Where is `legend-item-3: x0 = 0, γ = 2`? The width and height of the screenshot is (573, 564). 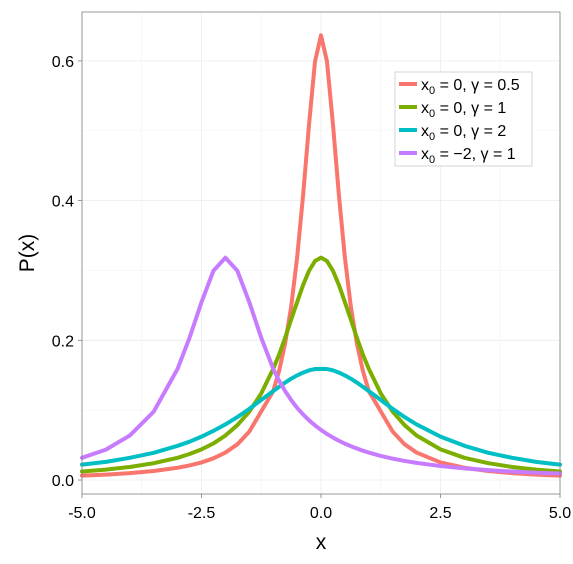 legend-item-3: x0 = 0, γ = 2 is located at coordinates (452, 133).